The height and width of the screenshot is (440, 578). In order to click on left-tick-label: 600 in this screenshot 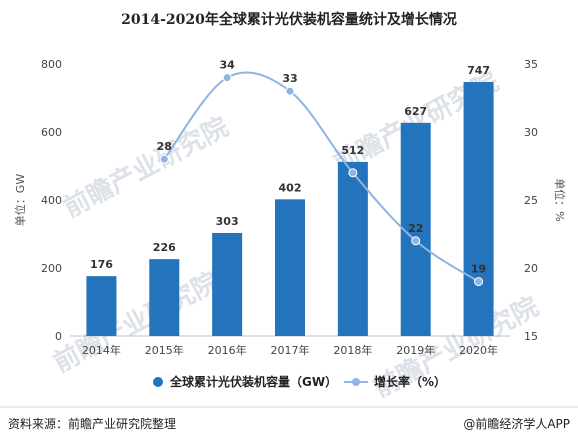, I will do `click(51, 132)`.